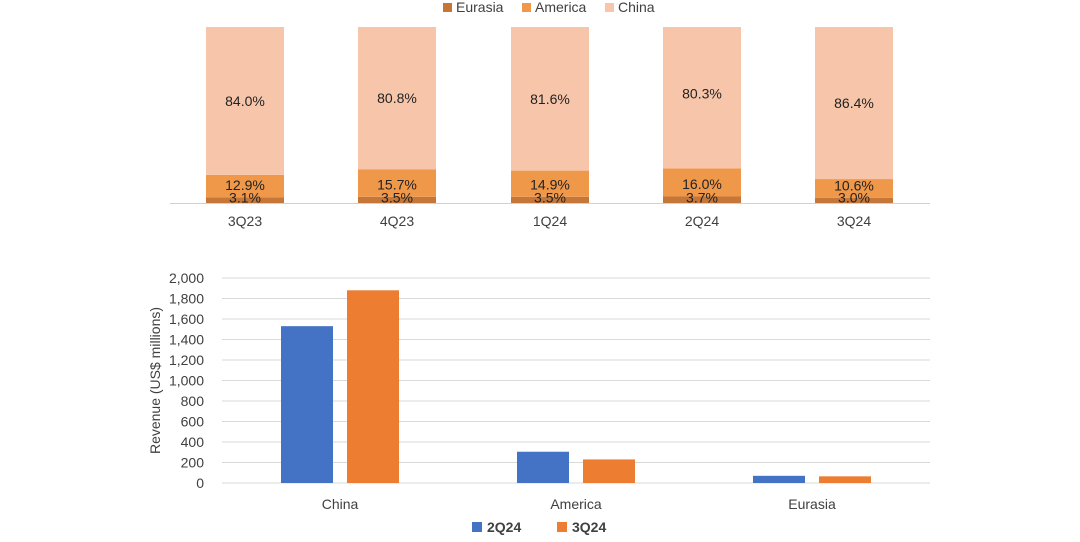 Image resolution: width=1080 pixels, height=542 pixels. What do you see at coordinates (812, 504) in the screenshot?
I see `x-tick-label-eurasia: Eurasia` at bounding box center [812, 504].